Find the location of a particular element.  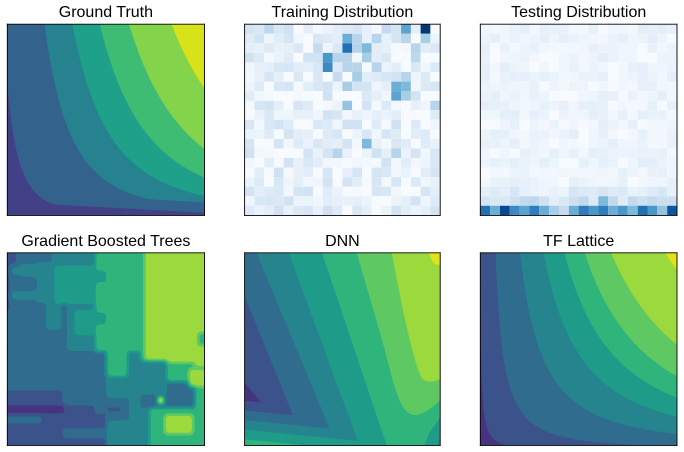

svg-text: Ground Truth is located at coordinates (106, 12).